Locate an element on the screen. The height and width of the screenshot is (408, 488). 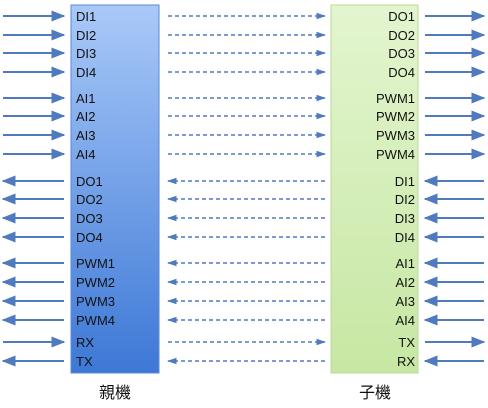
parent-signal-label: AI2 is located at coordinates (86, 116).